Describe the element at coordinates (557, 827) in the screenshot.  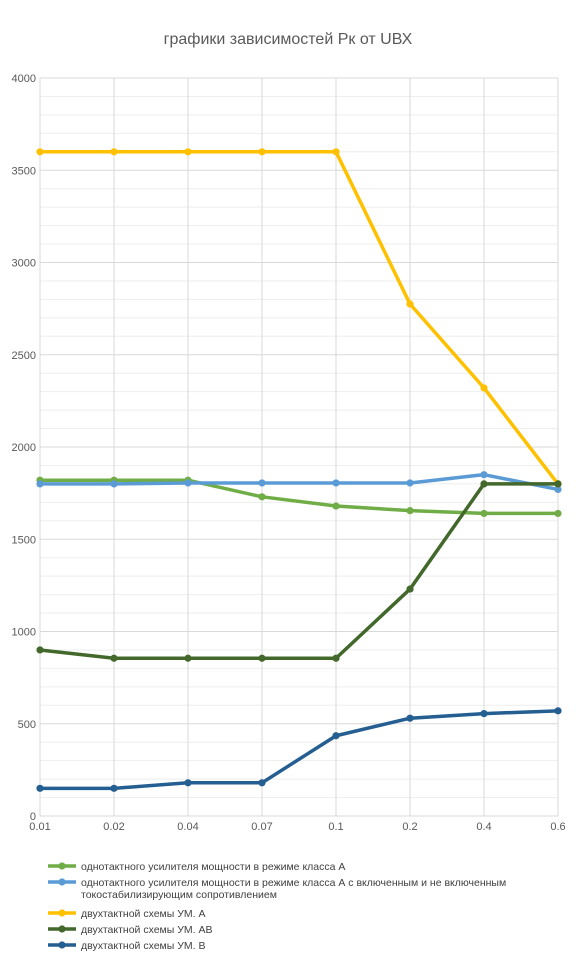
I see `x-tick-label: 0.6` at that location.